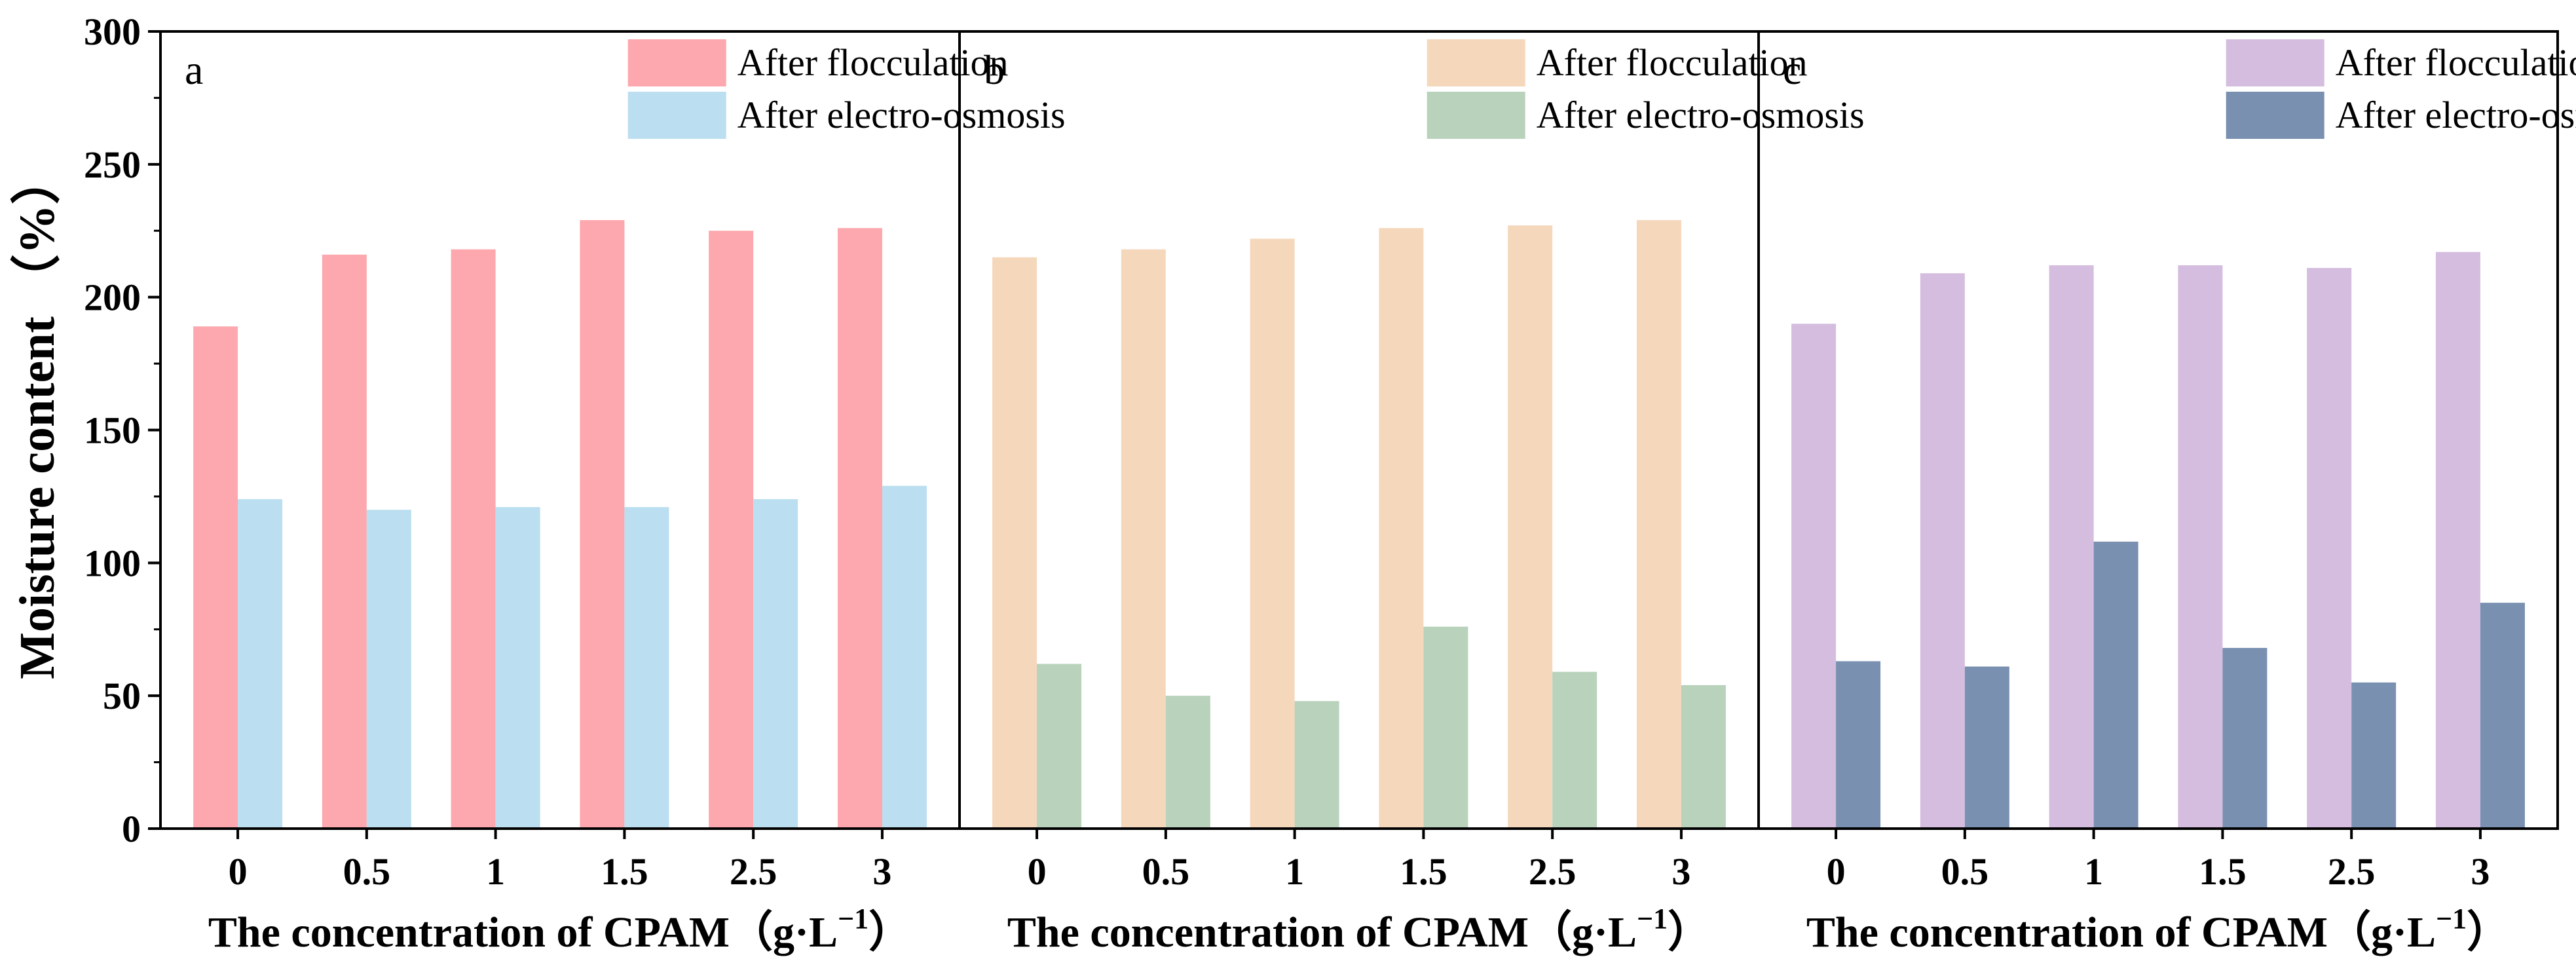 The width and height of the screenshot is (2576, 976). I want to click on y-tick-label: 200, so click(112, 297).